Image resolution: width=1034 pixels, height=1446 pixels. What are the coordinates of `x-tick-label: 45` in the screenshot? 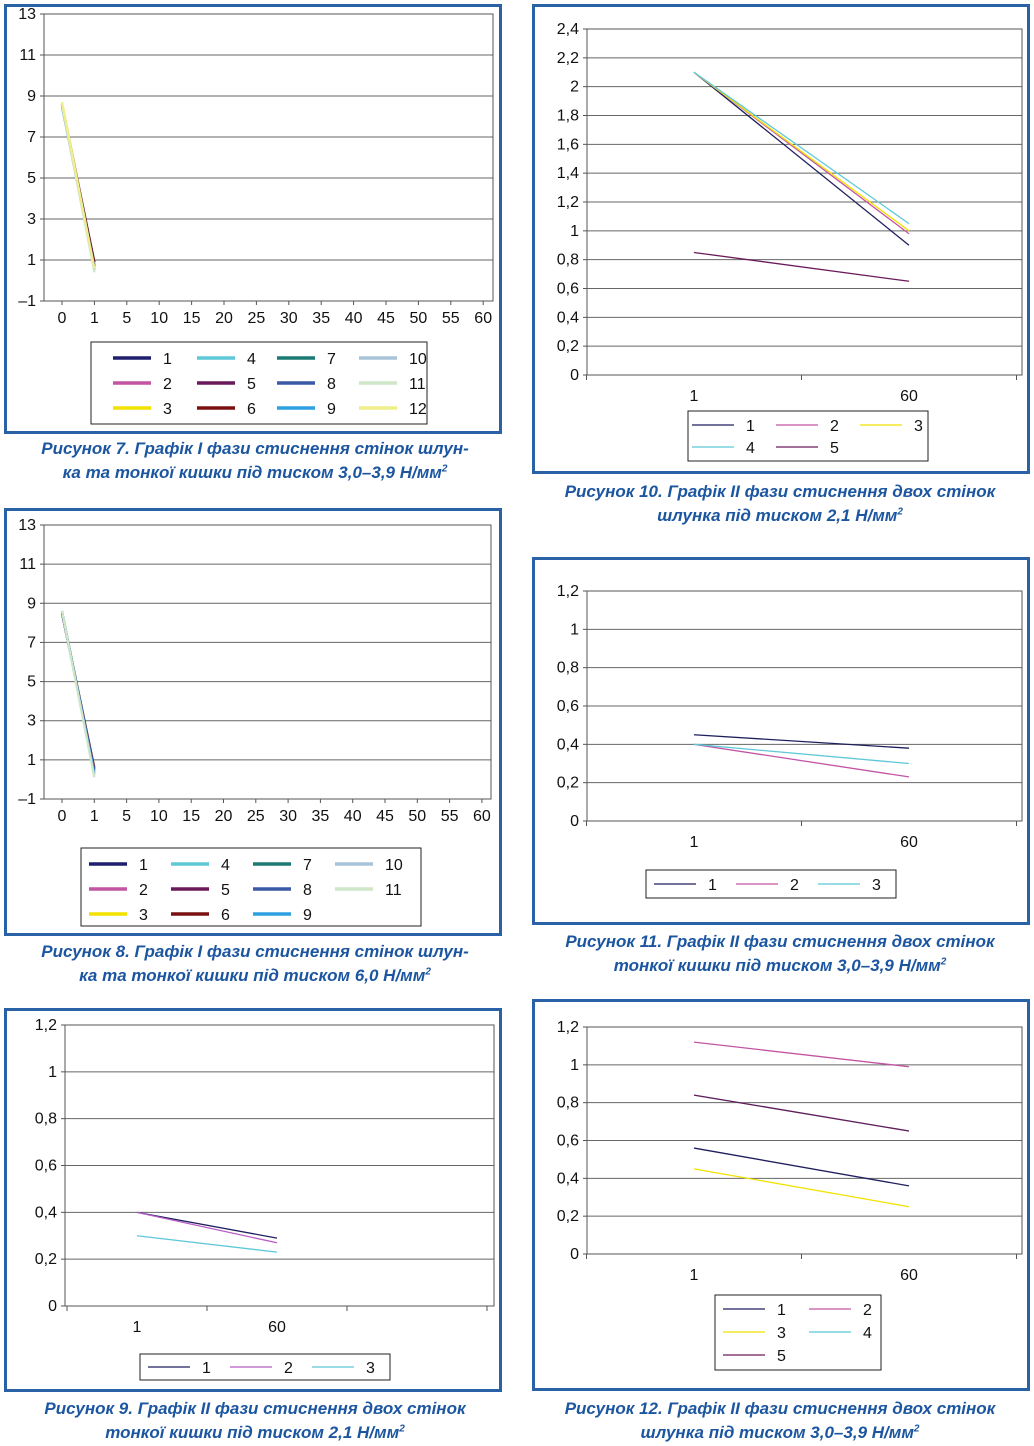 It's located at (385, 816).